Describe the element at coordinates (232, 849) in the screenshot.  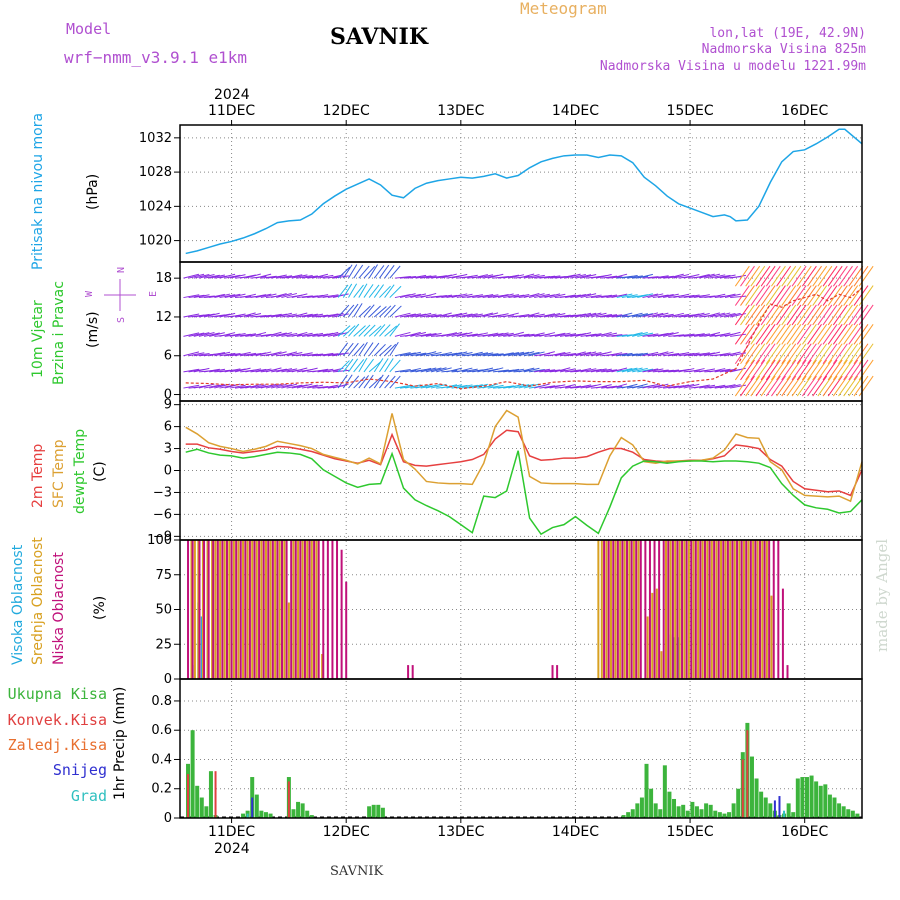
I see `year-label-bottom: 2024` at that location.